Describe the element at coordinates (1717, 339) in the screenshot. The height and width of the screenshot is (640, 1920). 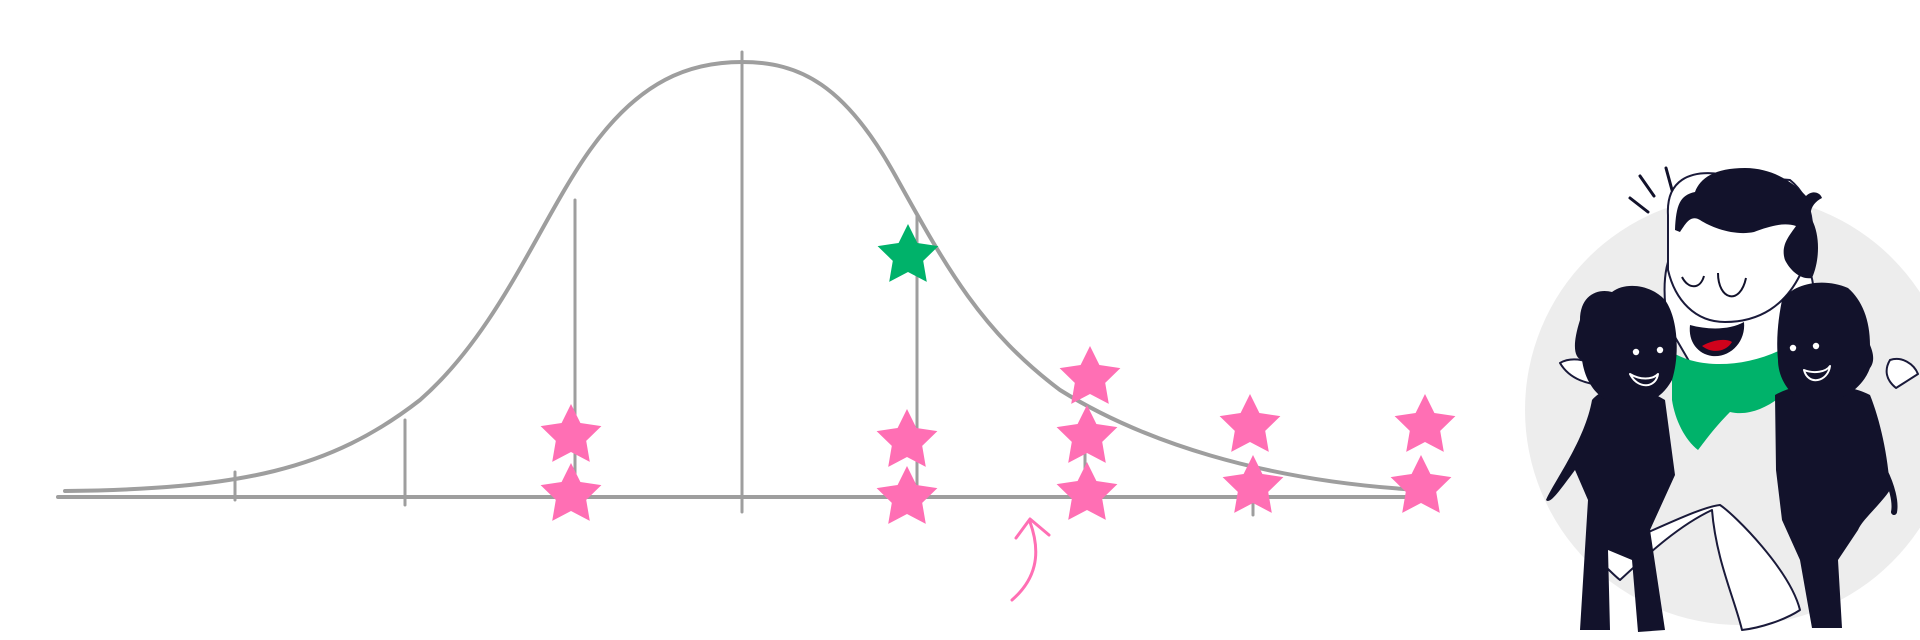
I see `mouth` at that location.